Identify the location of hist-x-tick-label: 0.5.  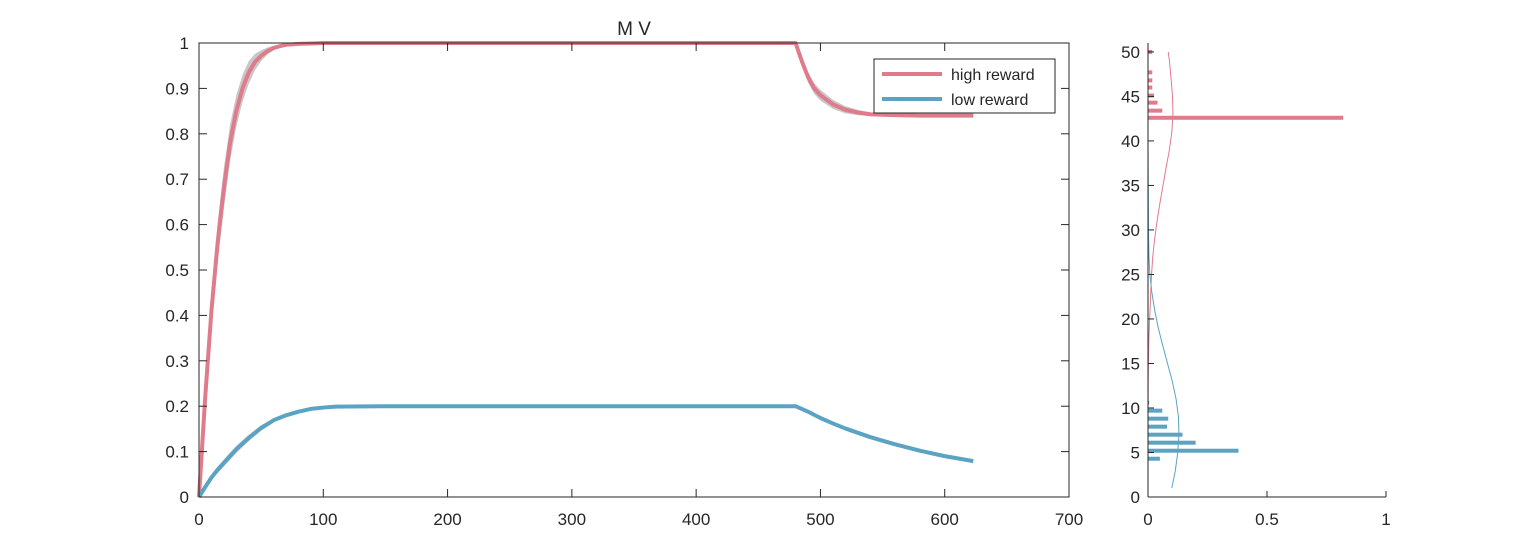
(1267, 519).